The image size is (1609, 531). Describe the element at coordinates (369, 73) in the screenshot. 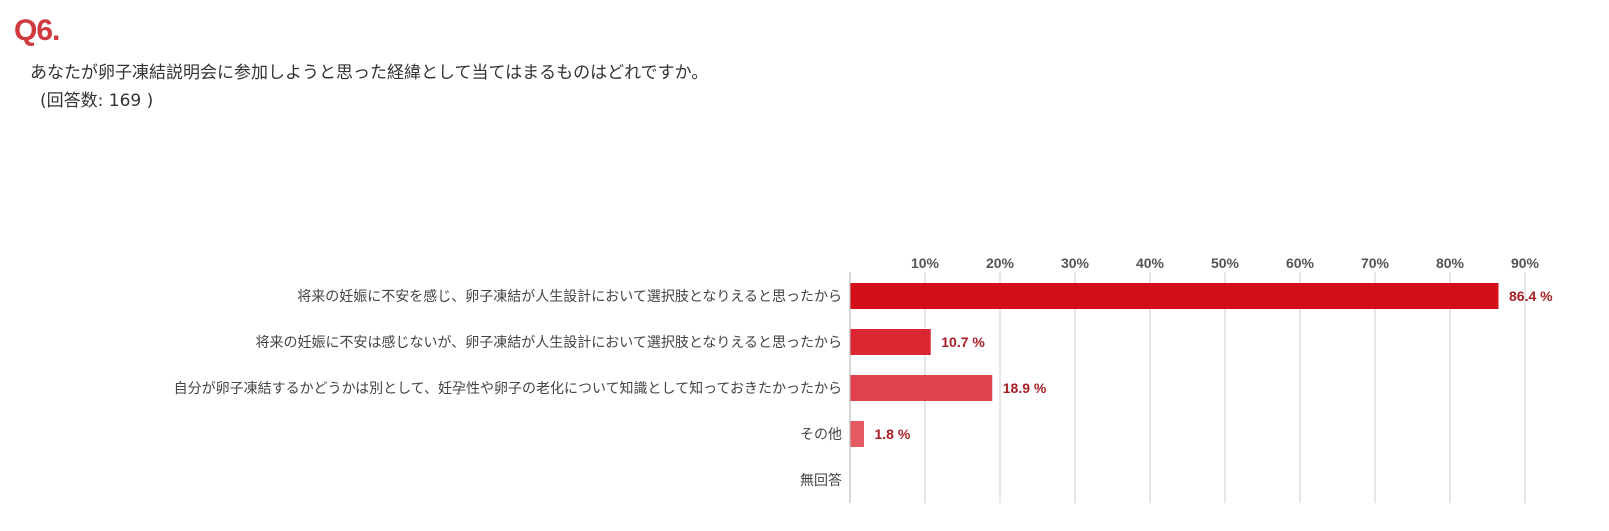

I see `question-text: あなたが卵子凍結説明会に参加しようと思った経緯として当てはまるものはどれですか。` at that location.